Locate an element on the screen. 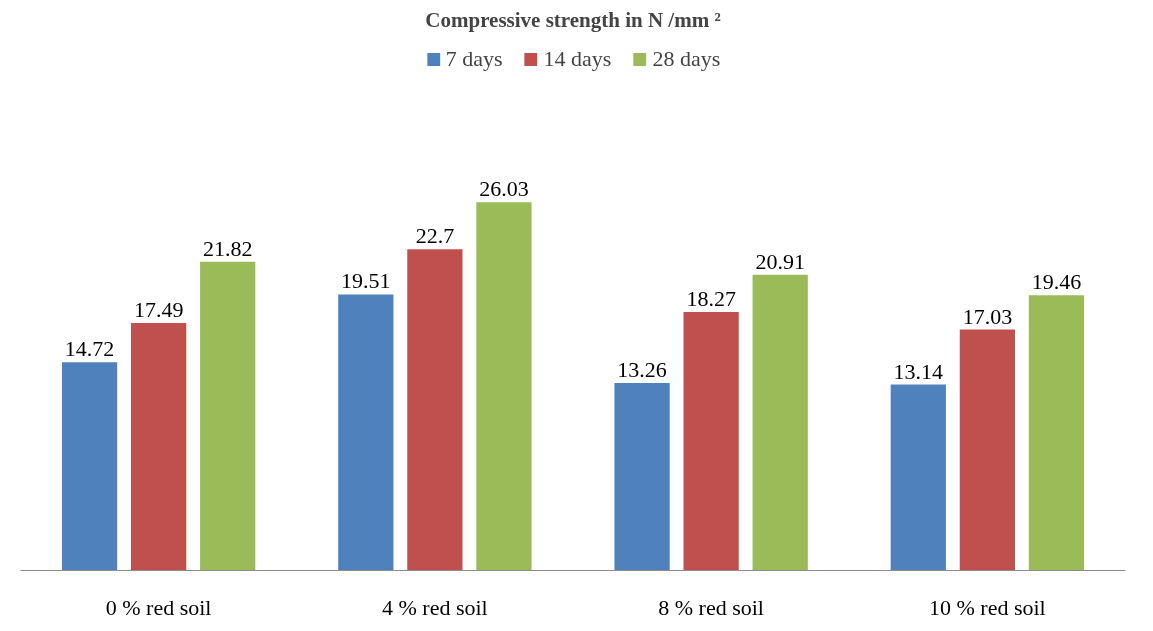 Image resolution: width=1153 pixels, height=631 pixels. data-label: 22.7 is located at coordinates (435, 236).